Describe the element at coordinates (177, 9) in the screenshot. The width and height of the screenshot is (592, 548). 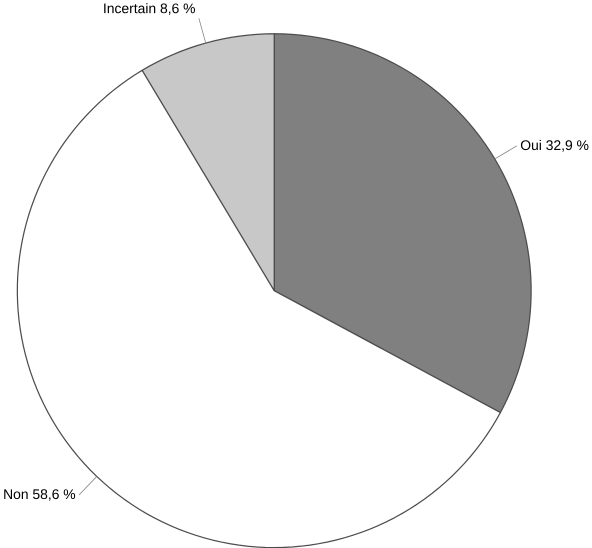
I see `data-label: 8,6 %` at that location.